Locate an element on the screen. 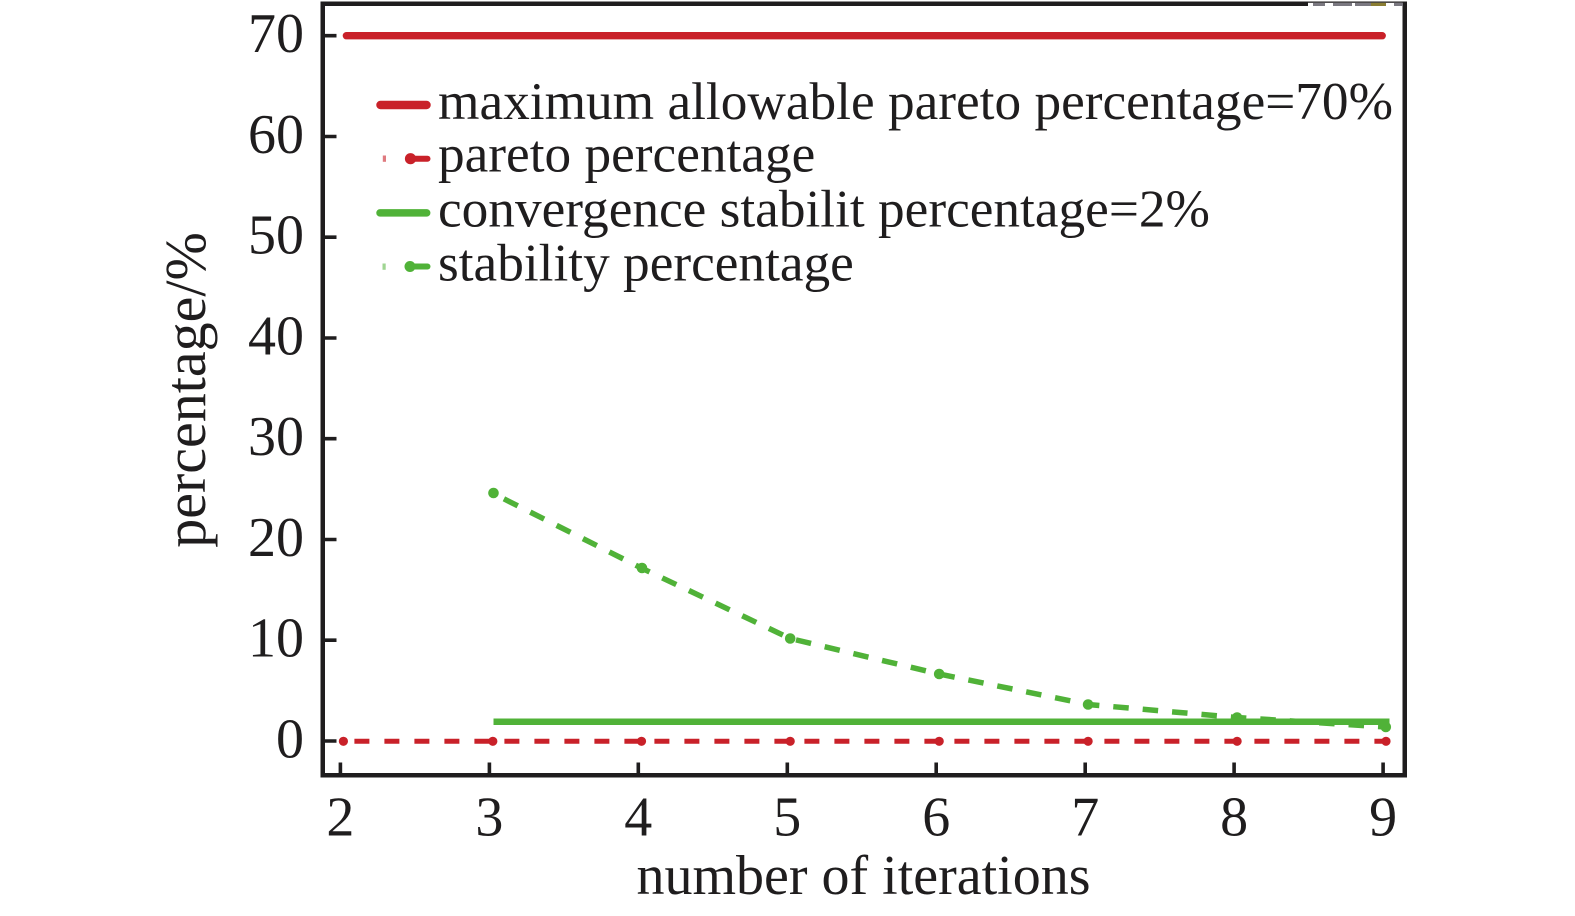 This screenshot has width=1575, height=916. svg-text: stability percentage is located at coordinates (646, 263).